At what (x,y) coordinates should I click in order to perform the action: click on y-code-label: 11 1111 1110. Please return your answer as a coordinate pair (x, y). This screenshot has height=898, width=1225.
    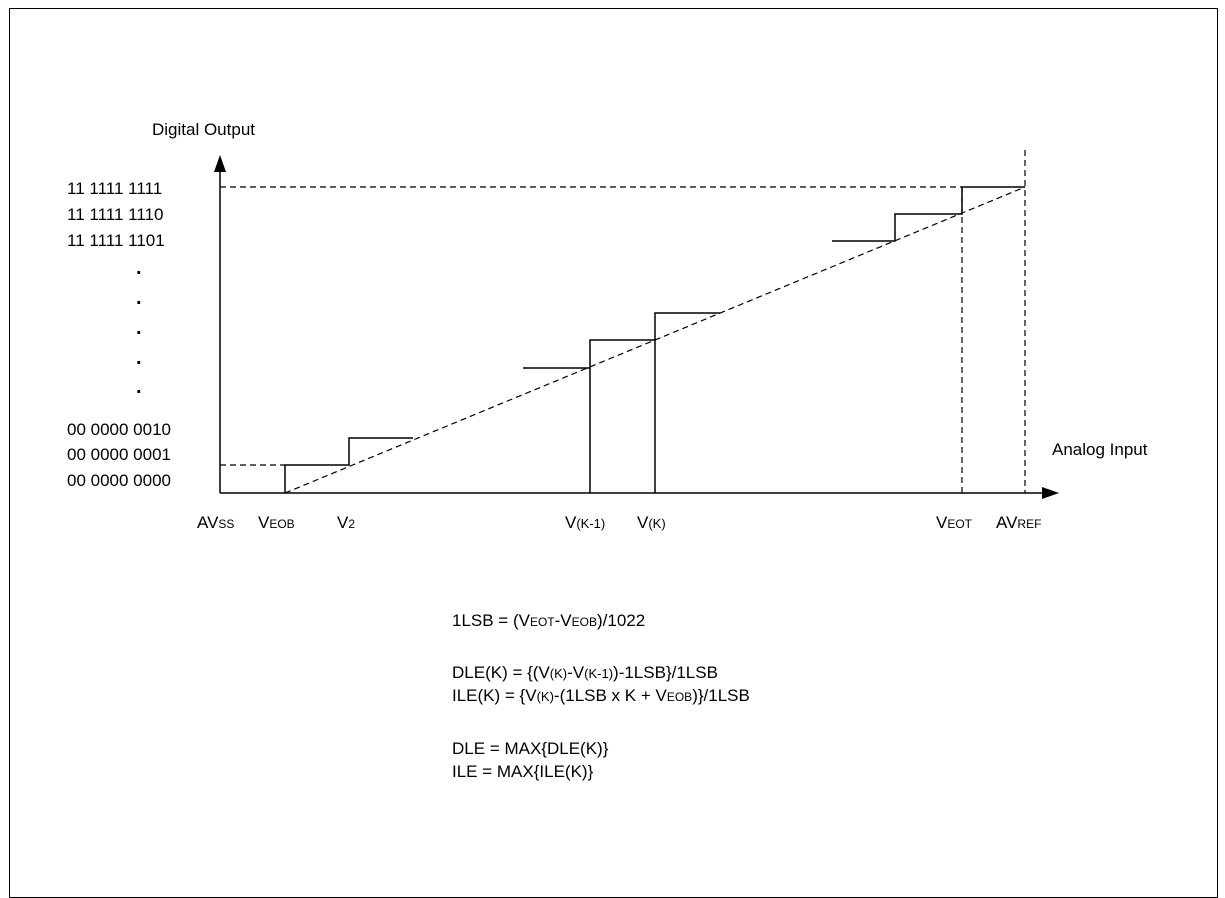
    Looking at the image, I should click on (115, 214).